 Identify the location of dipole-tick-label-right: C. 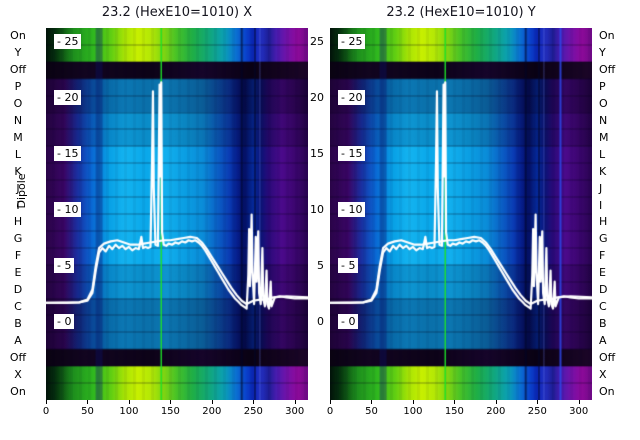
(603, 306).